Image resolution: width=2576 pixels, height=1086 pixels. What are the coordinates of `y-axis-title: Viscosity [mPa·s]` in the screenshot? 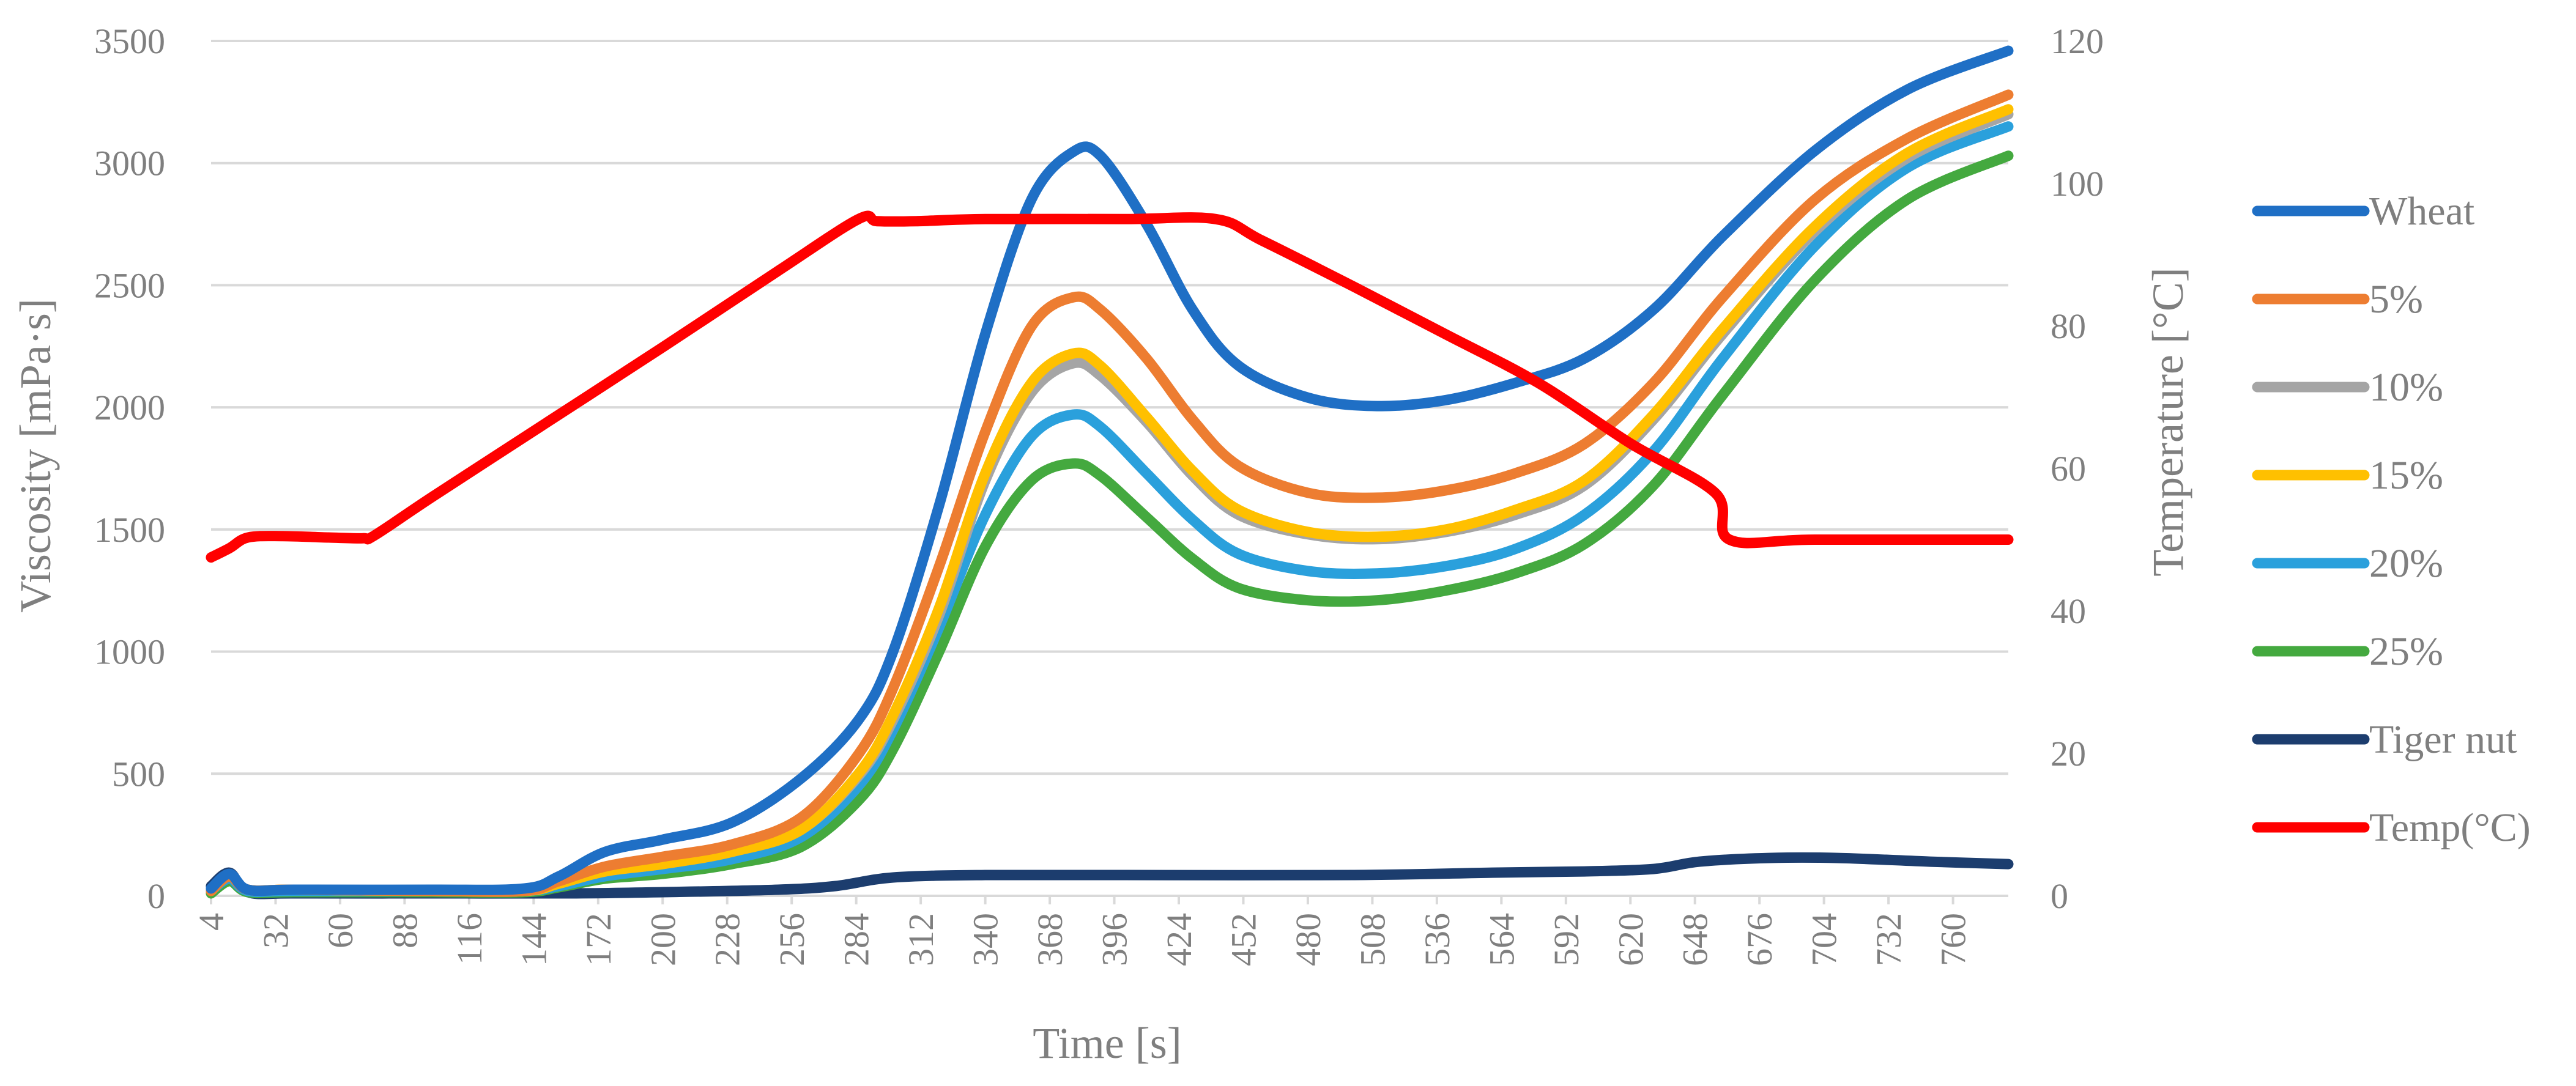 It's located at (35, 456).